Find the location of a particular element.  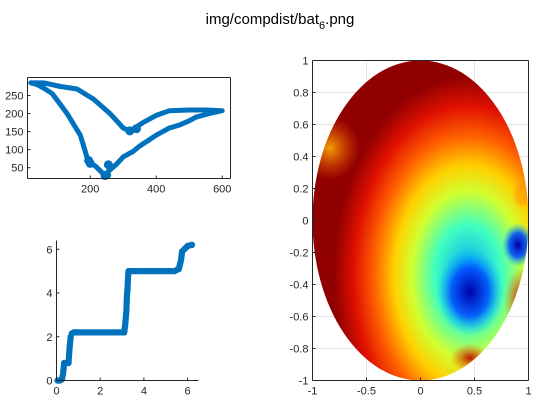

sorted-distance-point is located at coordinates (192, 245).